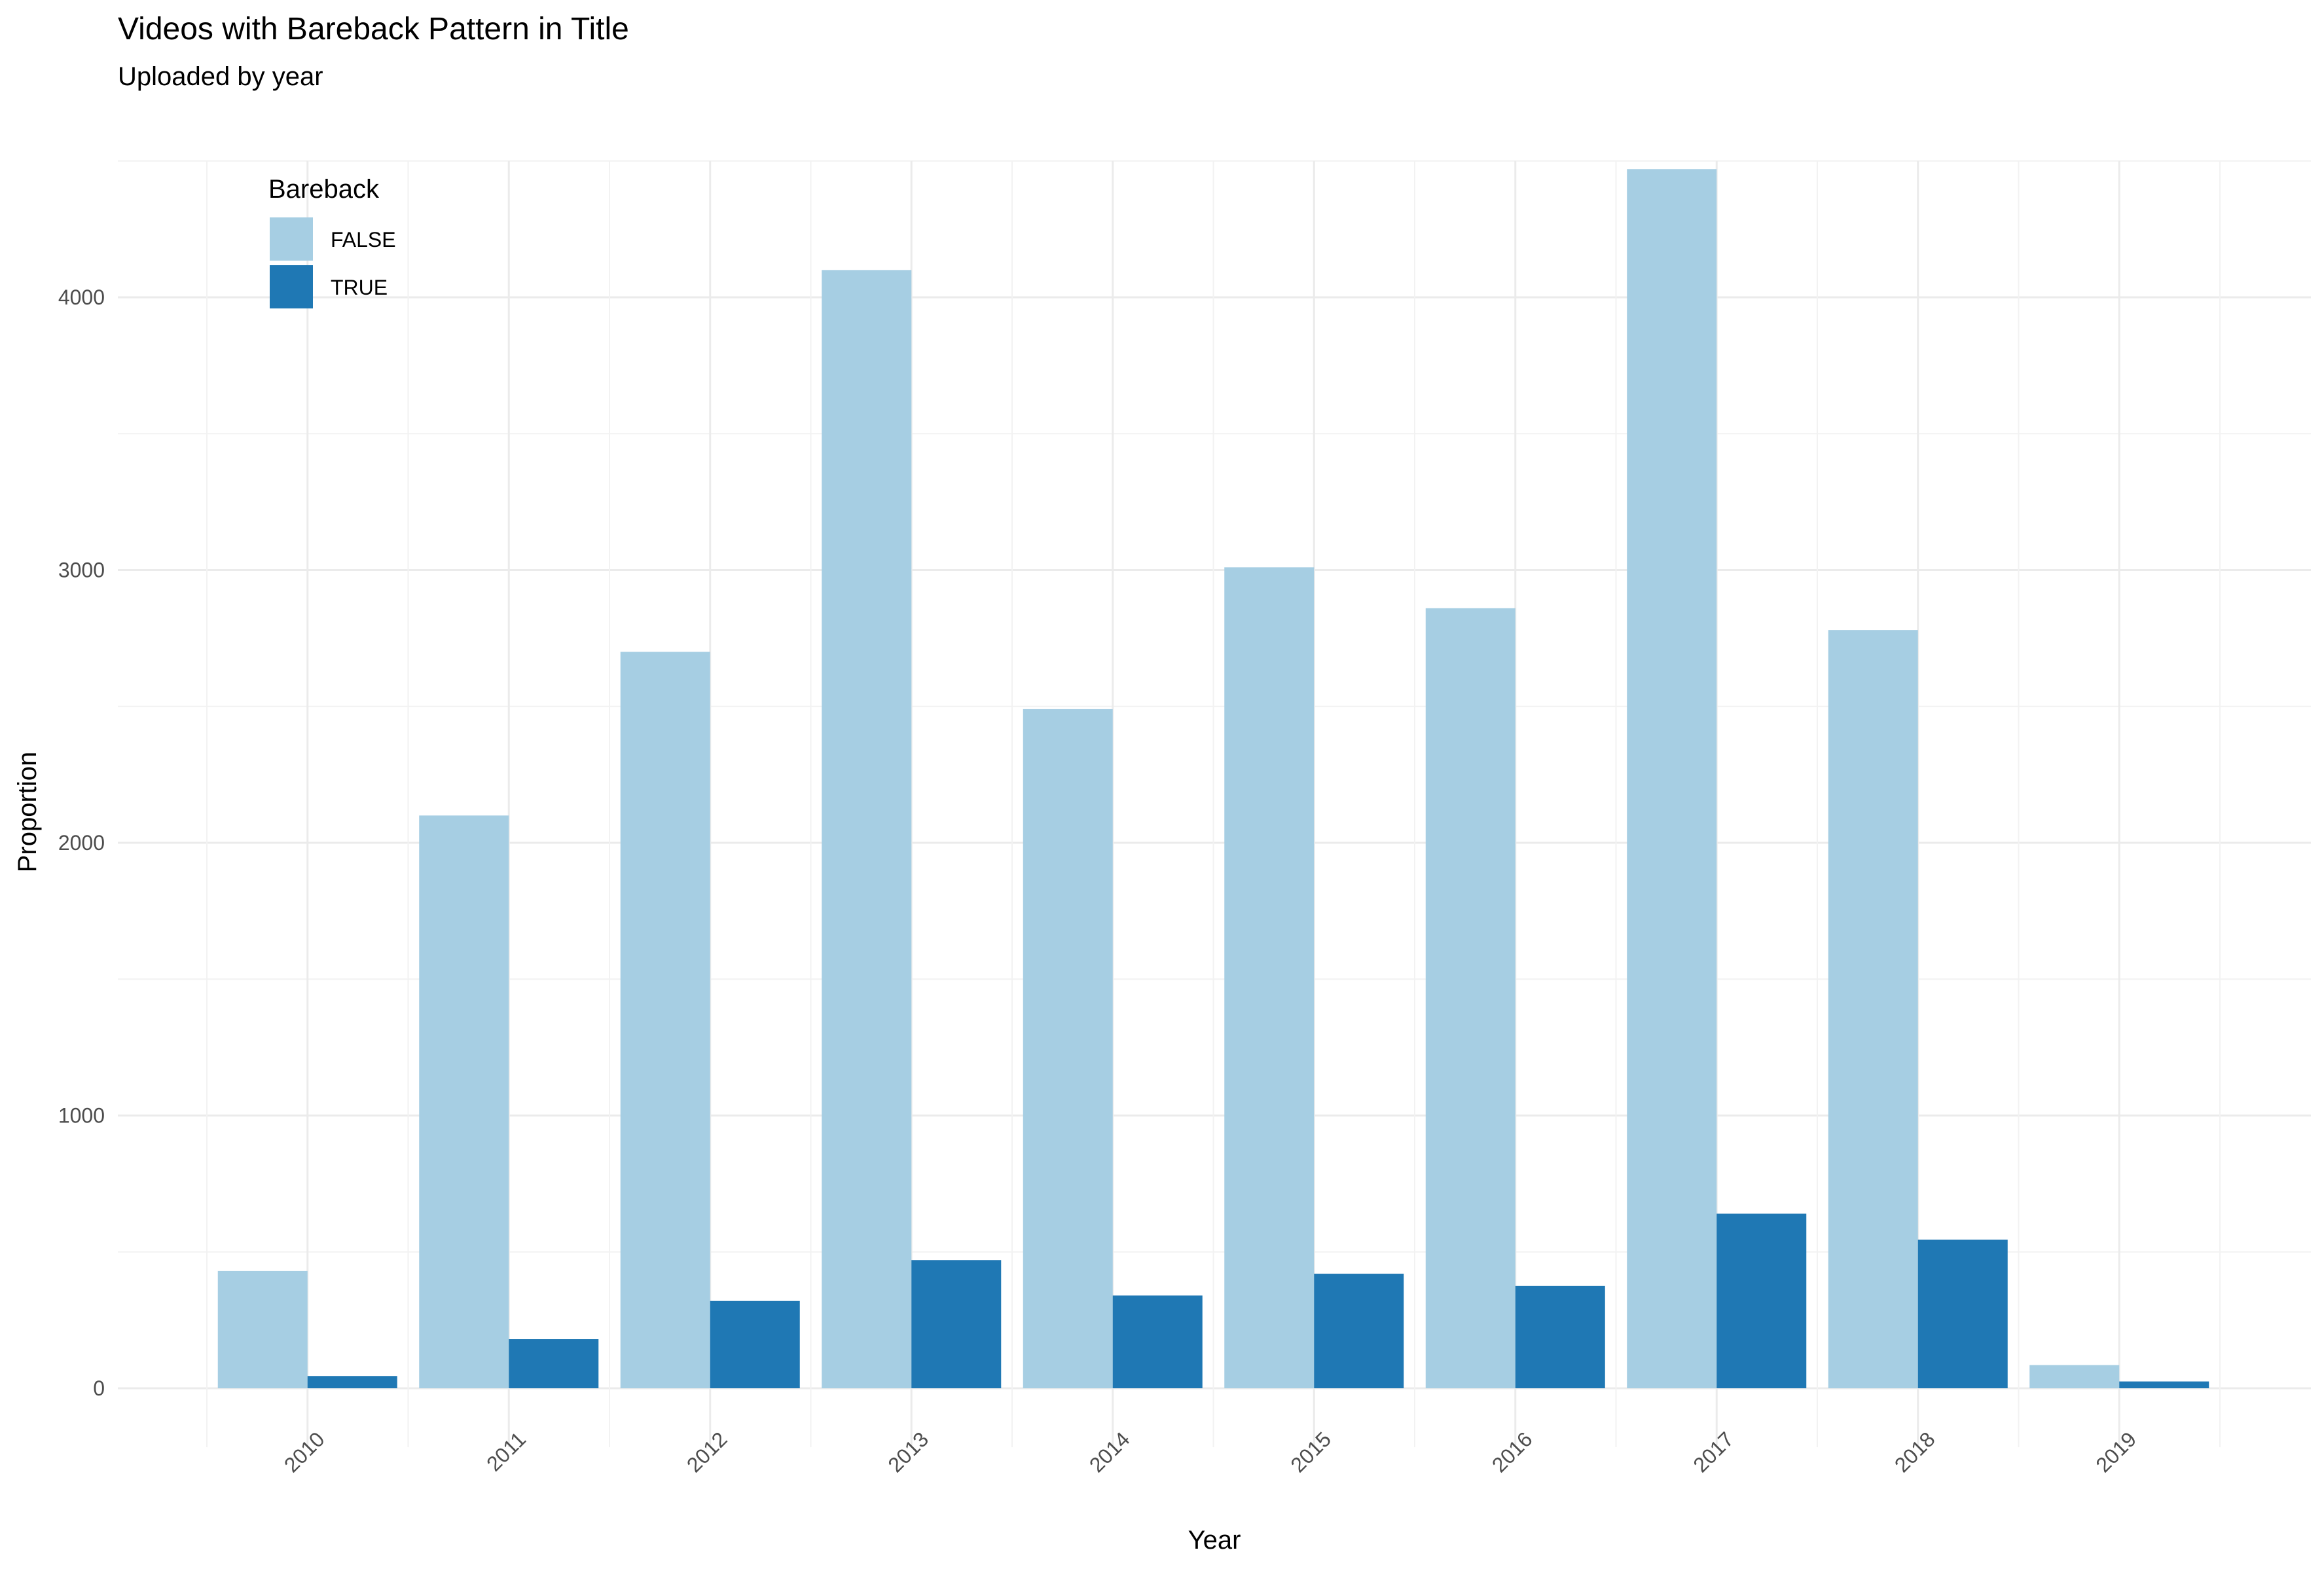  Describe the element at coordinates (359, 288) in the screenshot. I see `legend-label-true: TRUE` at that location.